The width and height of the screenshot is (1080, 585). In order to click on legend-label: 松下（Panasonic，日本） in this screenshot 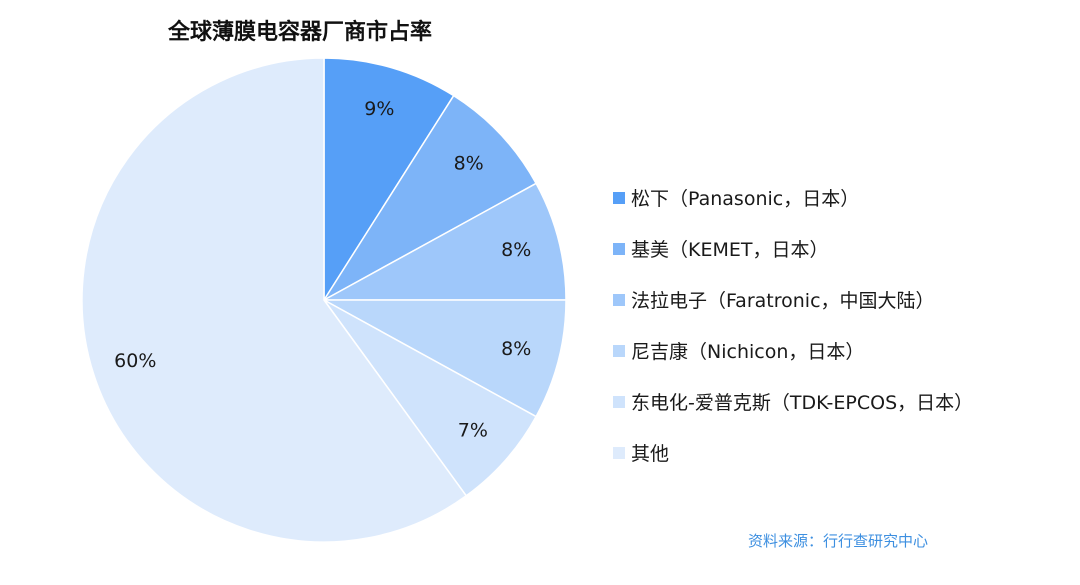, I will do `click(745, 199)`.